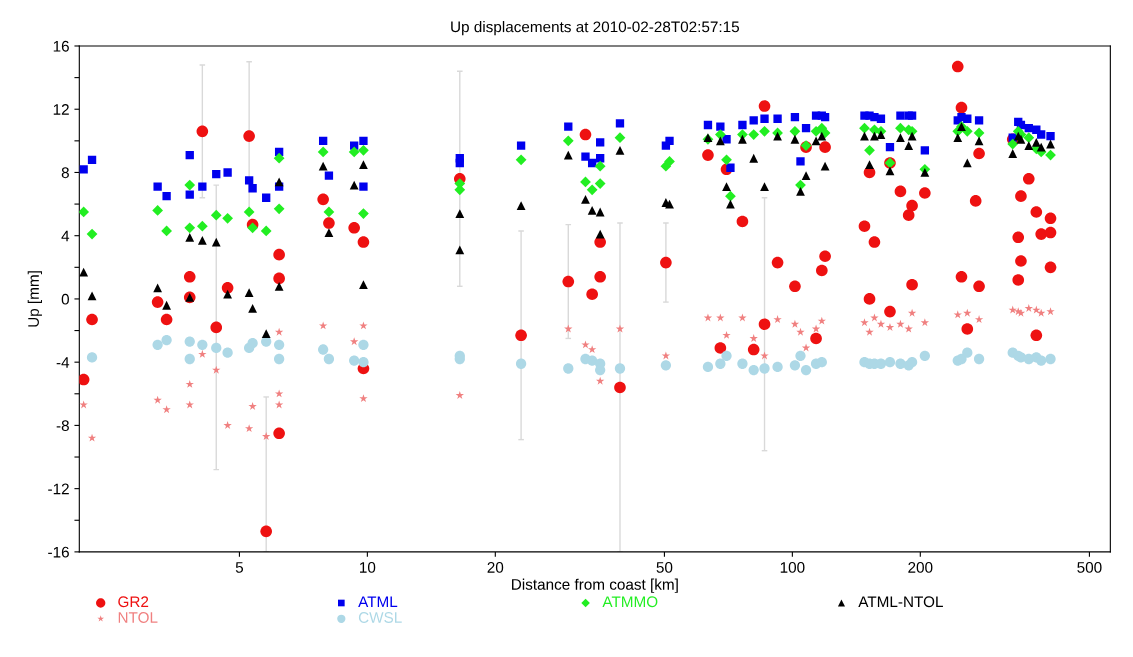 The width and height of the screenshot is (1133, 657). Describe the element at coordinates (65, 299) in the screenshot. I see `y-tick-label: 0` at that location.